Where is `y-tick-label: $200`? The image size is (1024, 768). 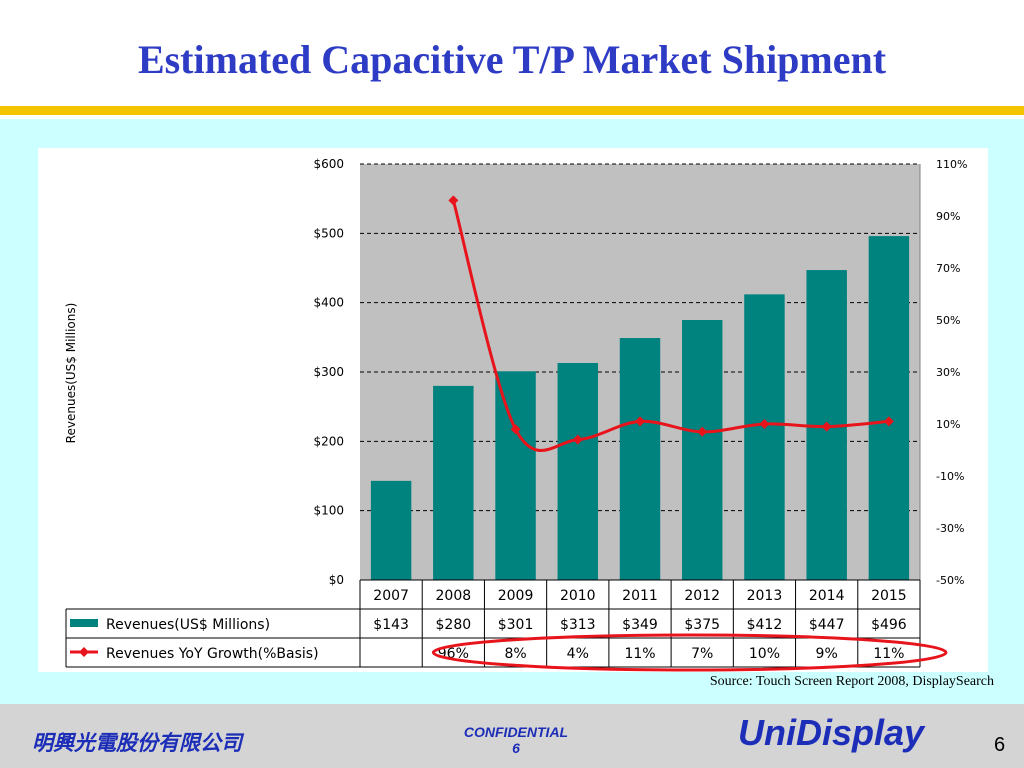 y-tick-label: $200 is located at coordinates (328, 441).